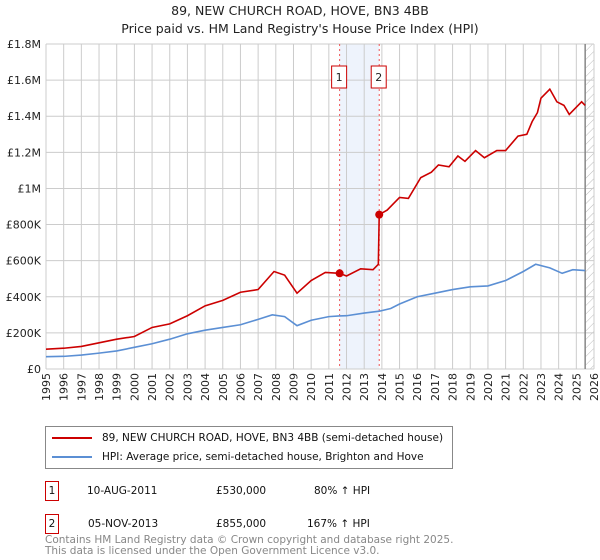 Image resolution: width=600 pixels, height=560 pixels. What do you see at coordinates (52, 524) in the screenshot?
I see `marker-box: 2` at bounding box center [52, 524].